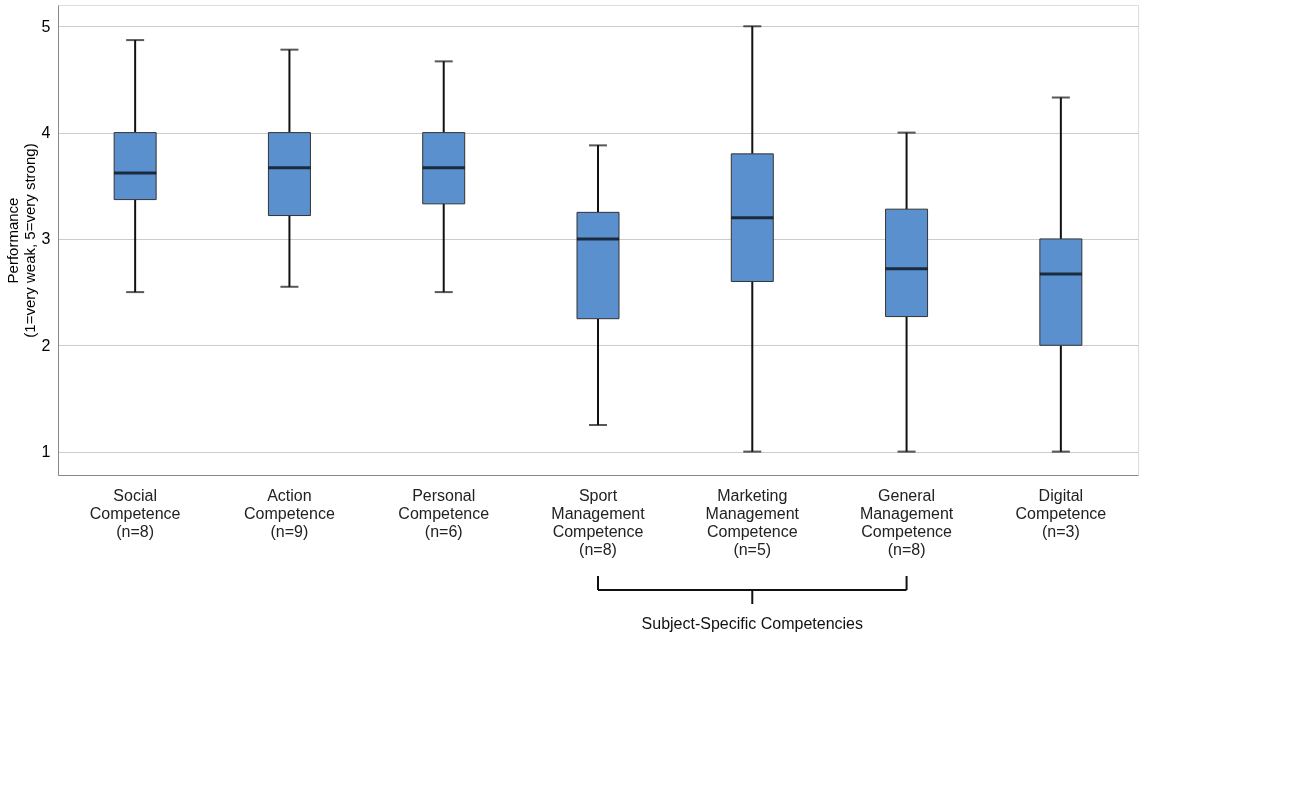 This screenshot has height=789, width=1290. Describe the element at coordinates (46, 452) in the screenshot. I see `y-tick-label: 1` at that location.